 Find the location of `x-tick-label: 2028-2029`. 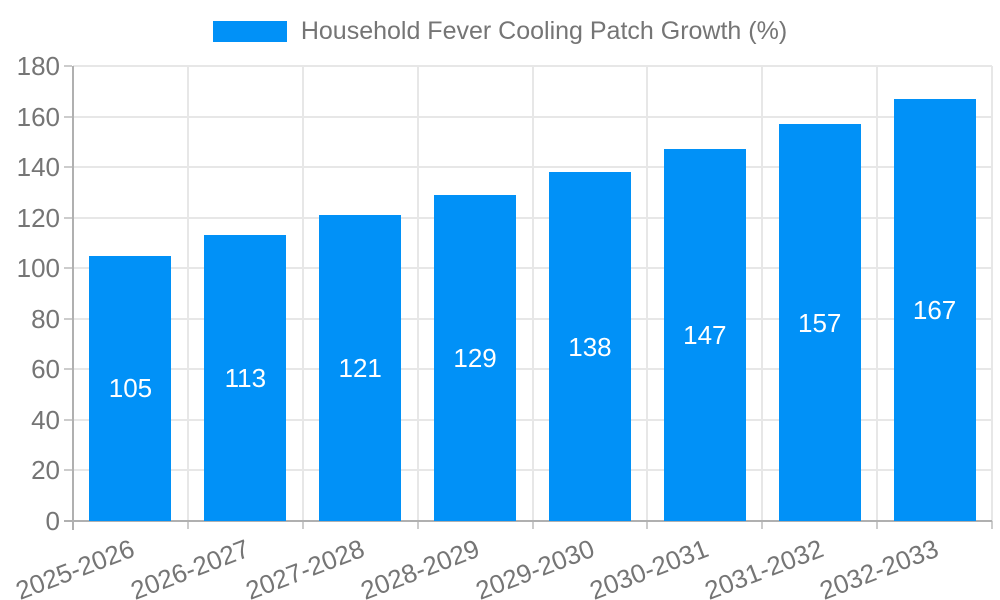

x-tick-label: 2028-2029 is located at coordinates (420, 566).